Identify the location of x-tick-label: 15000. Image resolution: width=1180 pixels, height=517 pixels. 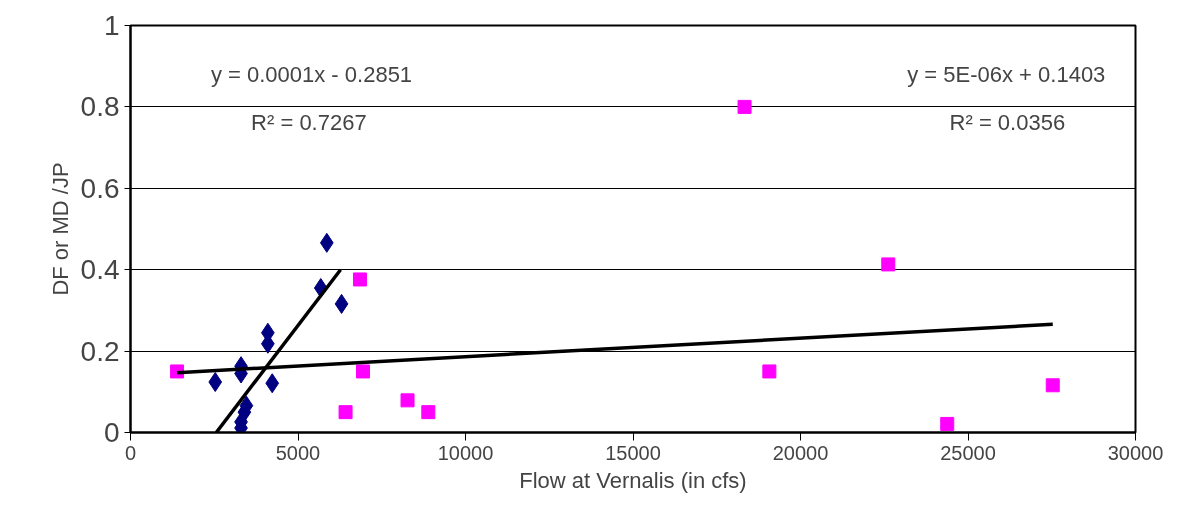
(633, 452).